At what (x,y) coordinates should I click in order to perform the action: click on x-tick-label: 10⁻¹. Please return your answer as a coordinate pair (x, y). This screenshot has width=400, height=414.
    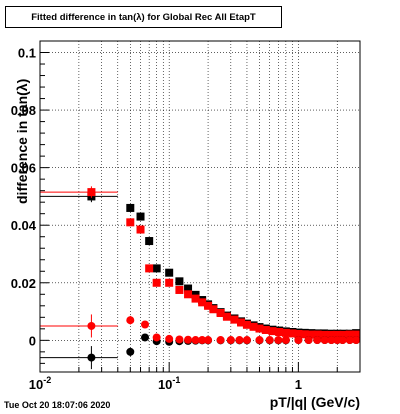
    Looking at the image, I should click on (169, 383).